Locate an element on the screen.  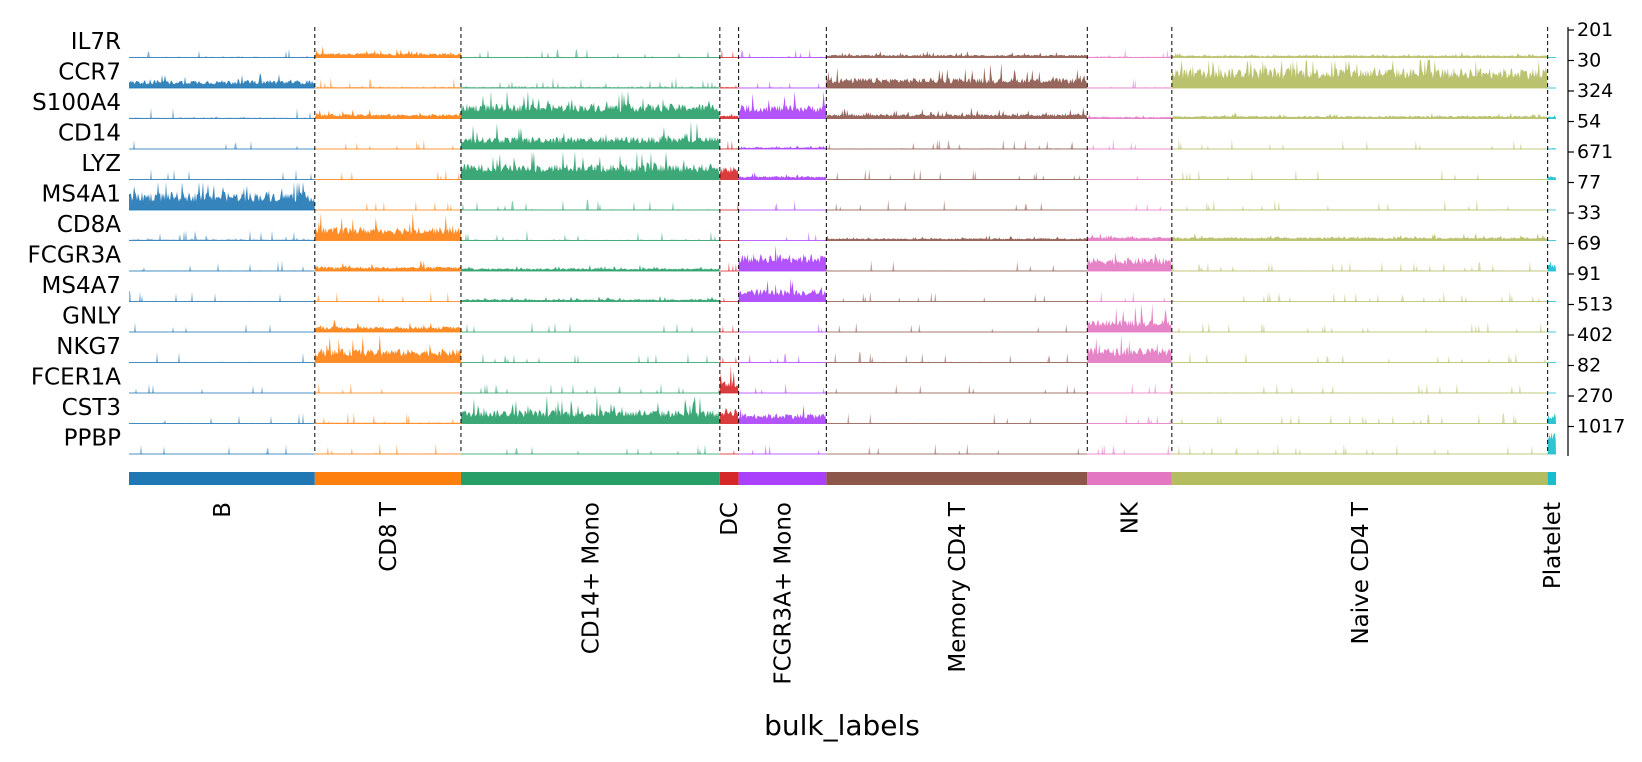
category-label-naive-cd4-t: Naive CD4 T is located at coordinates (1361, 572).